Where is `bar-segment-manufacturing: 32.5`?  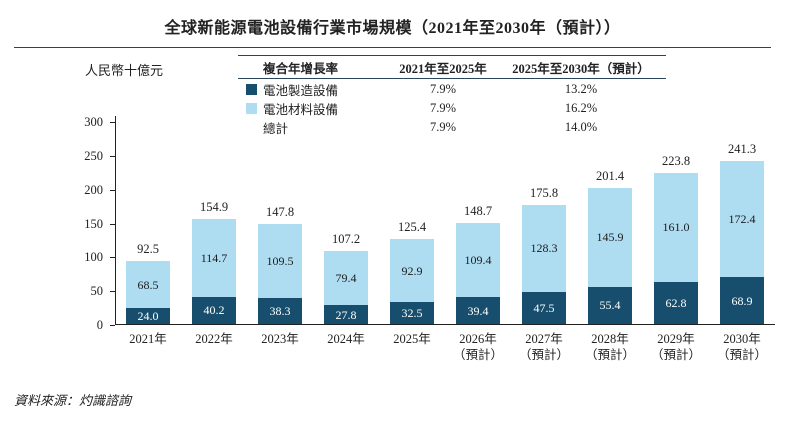
bar-segment-manufacturing: 32.5 is located at coordinates (412, 313).